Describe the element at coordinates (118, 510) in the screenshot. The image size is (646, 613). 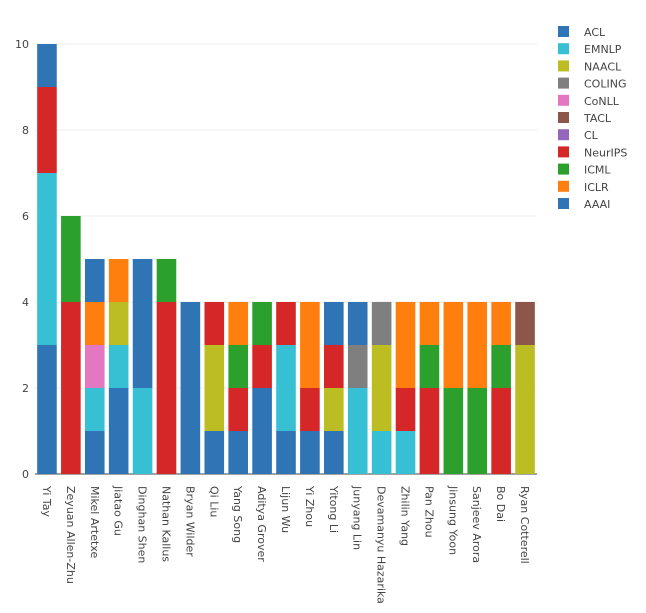
I see `x-tick-label: Jiatao Gu` at that location.